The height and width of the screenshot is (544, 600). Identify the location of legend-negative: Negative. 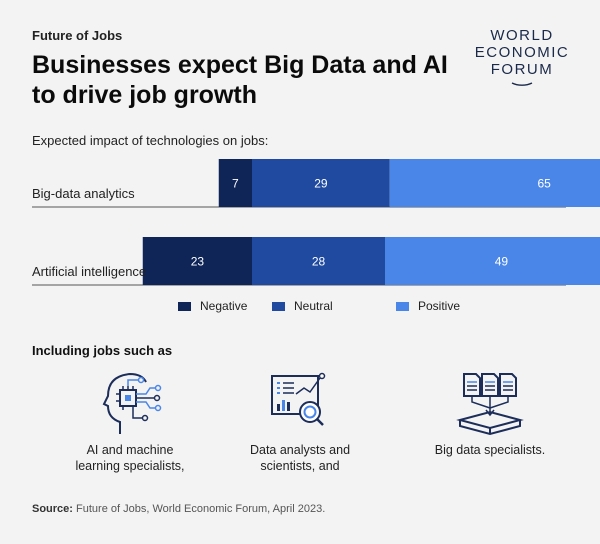
(212, 306).